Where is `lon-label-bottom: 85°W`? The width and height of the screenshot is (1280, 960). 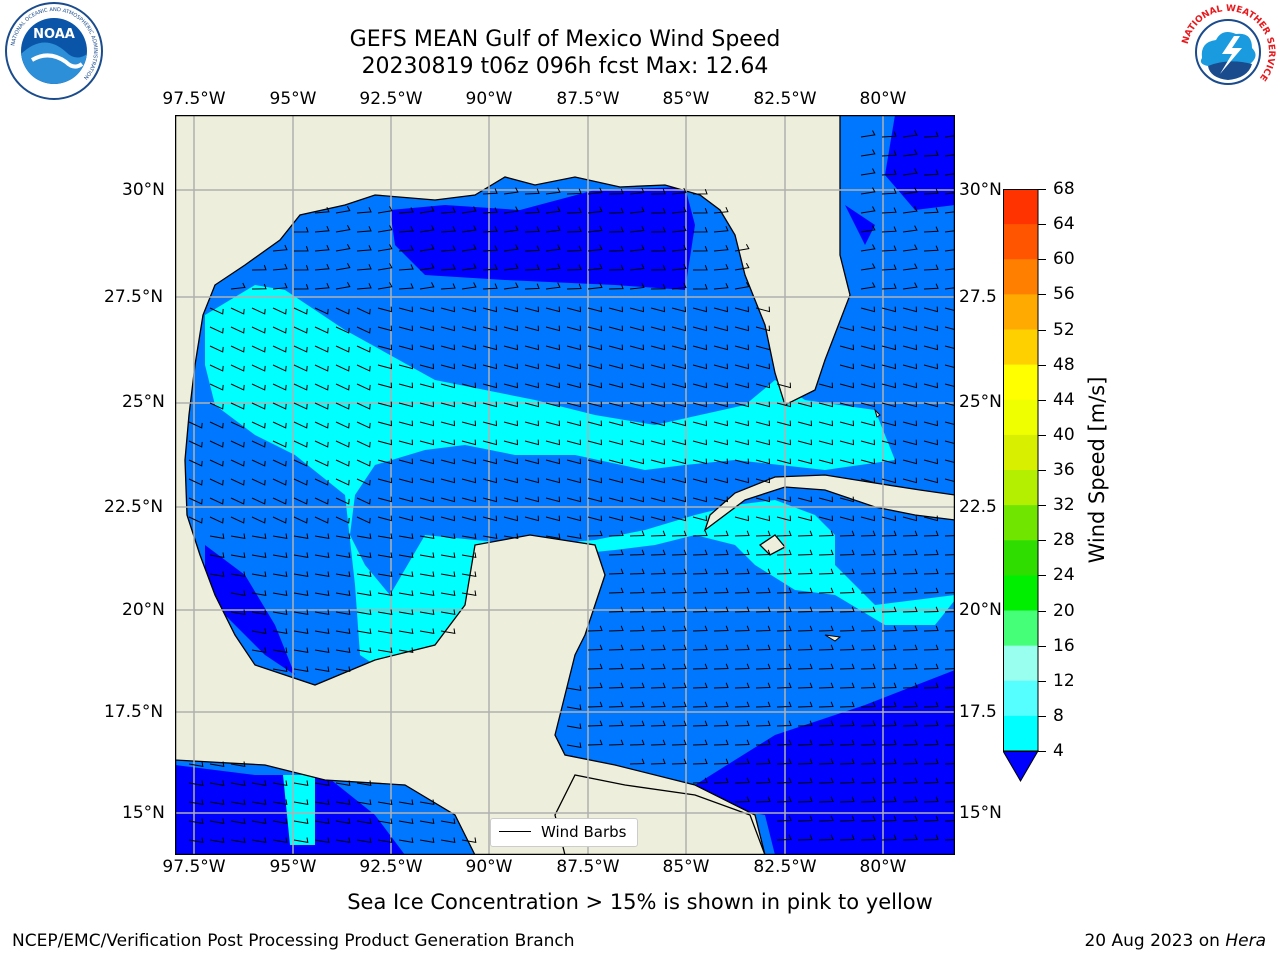
lon-label-bottom: 85°W is located at coordinates (686, 867).